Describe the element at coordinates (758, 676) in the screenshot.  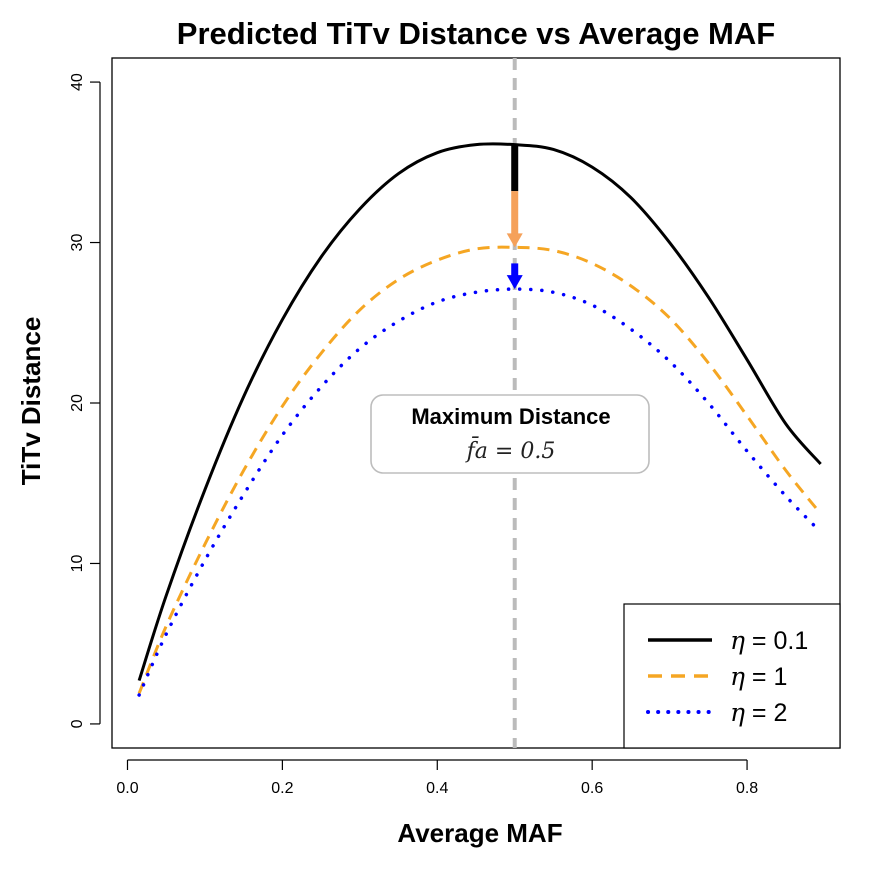
I see `legend-label: η = 1` at that location.